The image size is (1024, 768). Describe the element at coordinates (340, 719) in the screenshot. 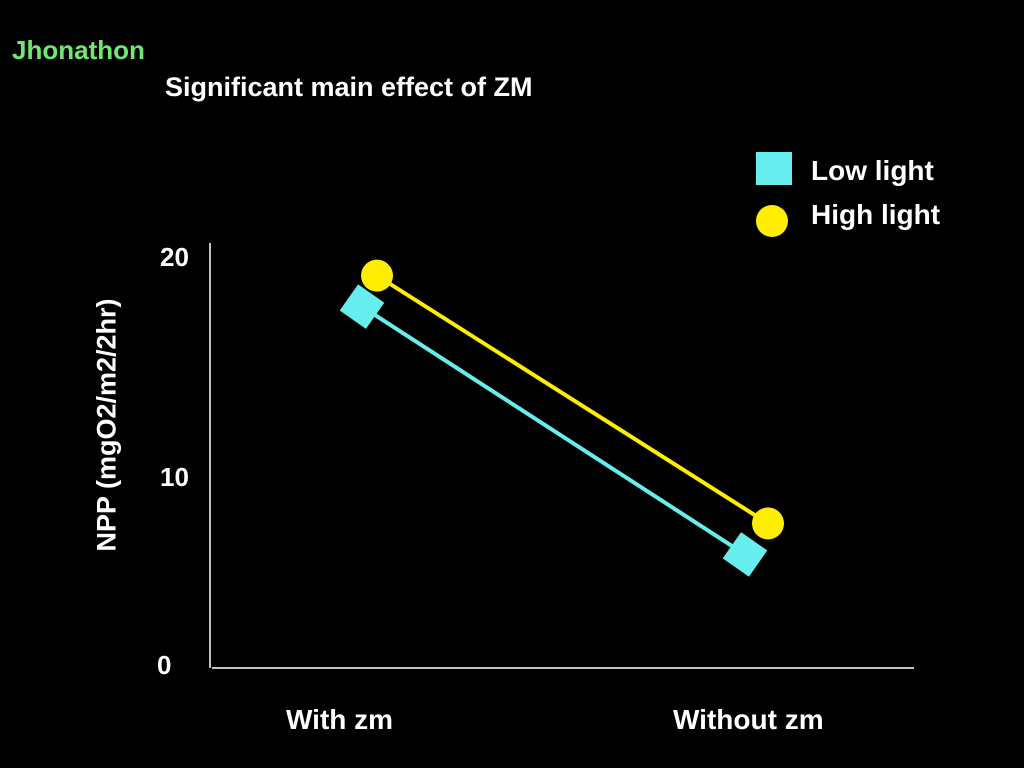

I see `x-tick-label: With zm` at that location.